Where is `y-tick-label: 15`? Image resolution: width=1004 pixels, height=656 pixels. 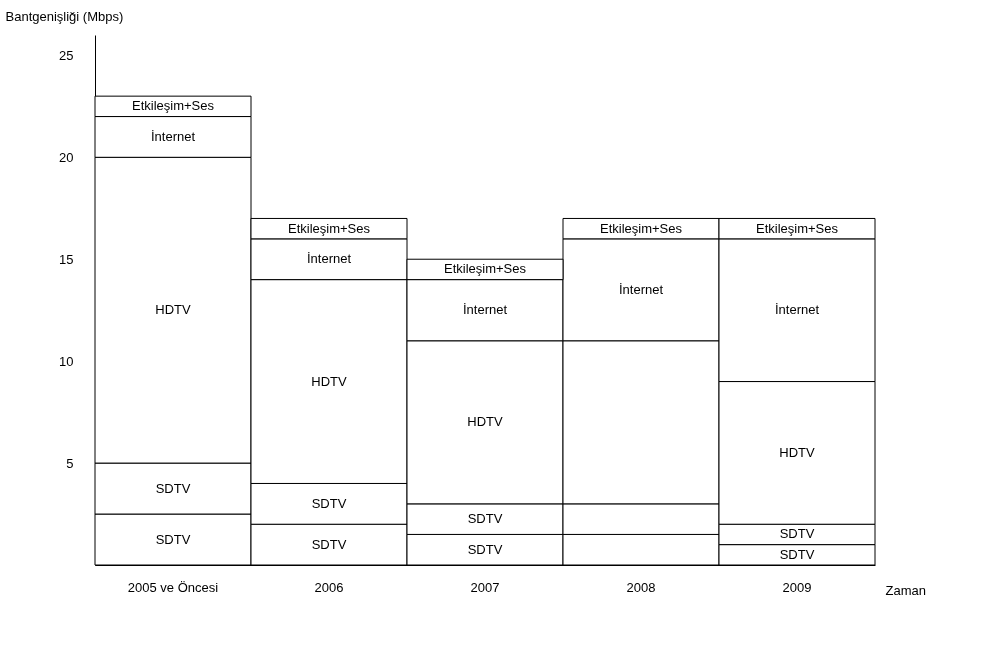 y-tick-label: 15 is located at coordinates (66, 259).